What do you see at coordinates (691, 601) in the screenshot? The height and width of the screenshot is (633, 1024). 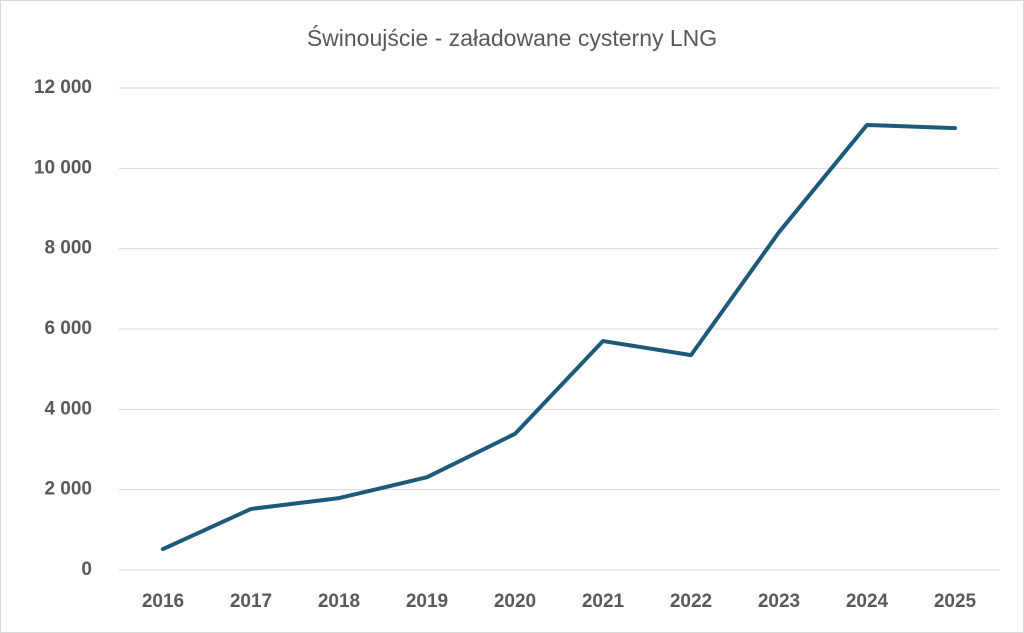 I see `x-tick-label: 2022` at bounding box center [691, 601].